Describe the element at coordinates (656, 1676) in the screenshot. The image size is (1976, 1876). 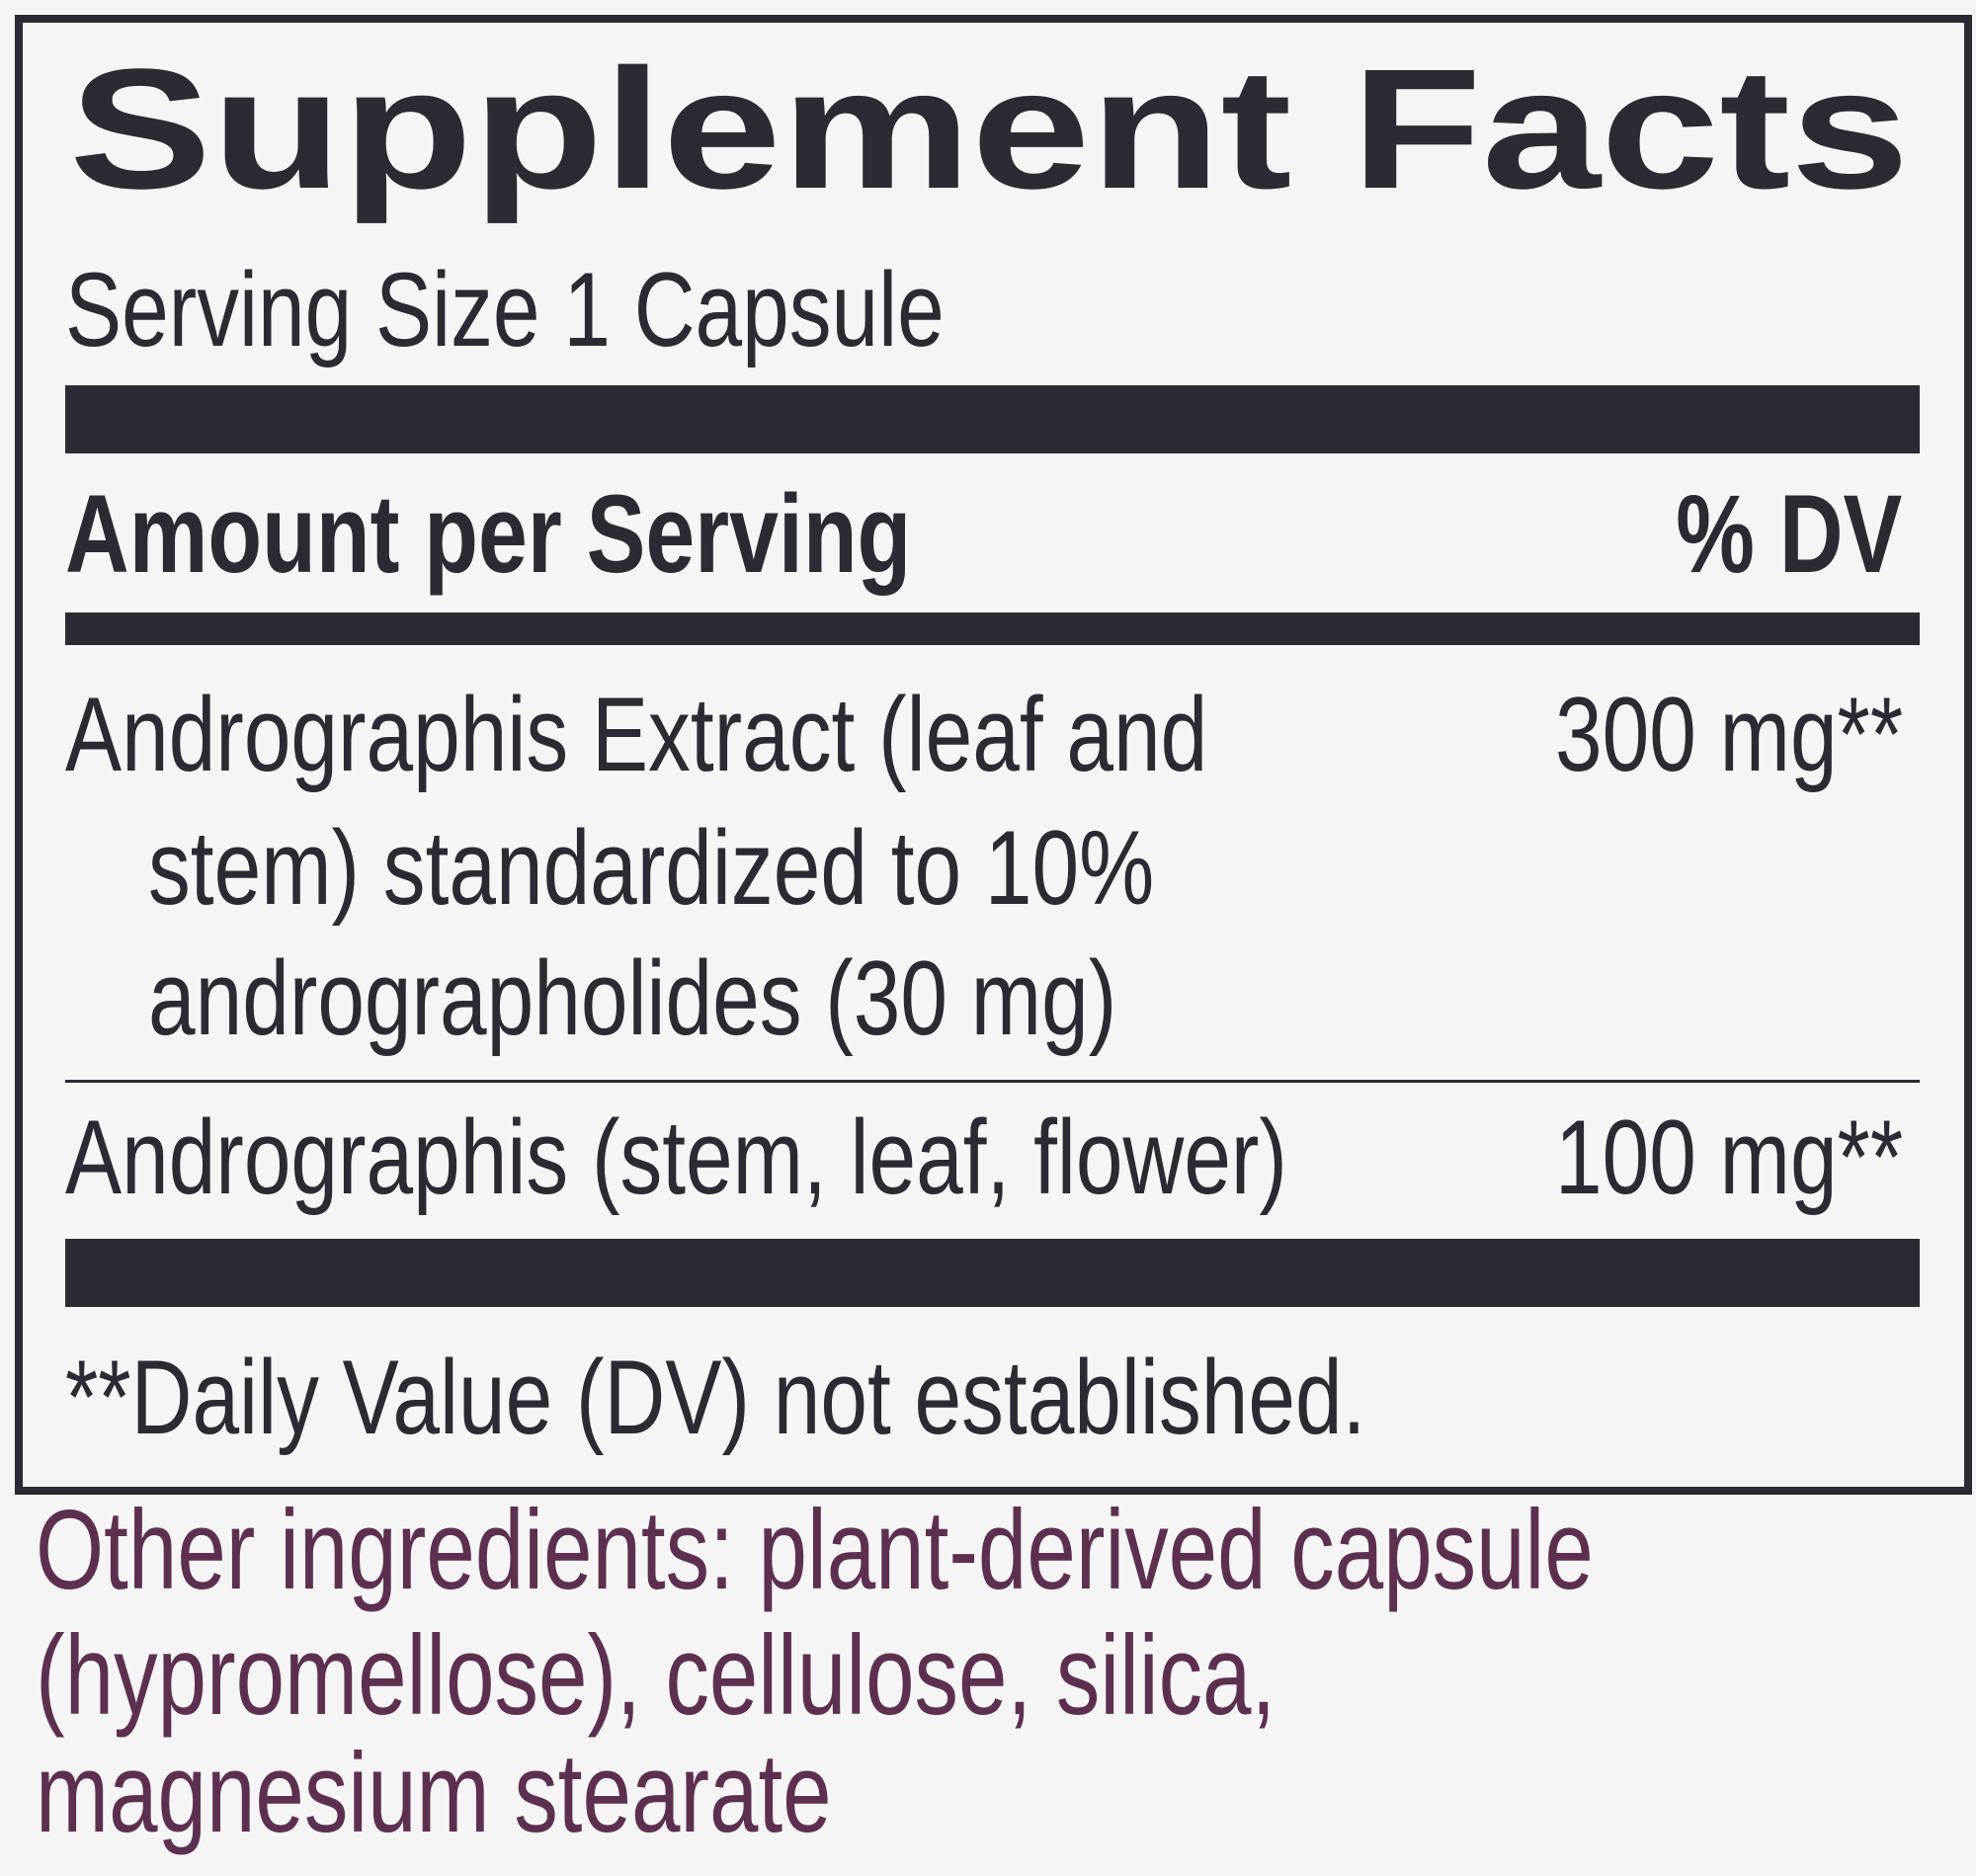
I see `other-ingredients-line: (hypromellose), cellulose, silica,` at that location.